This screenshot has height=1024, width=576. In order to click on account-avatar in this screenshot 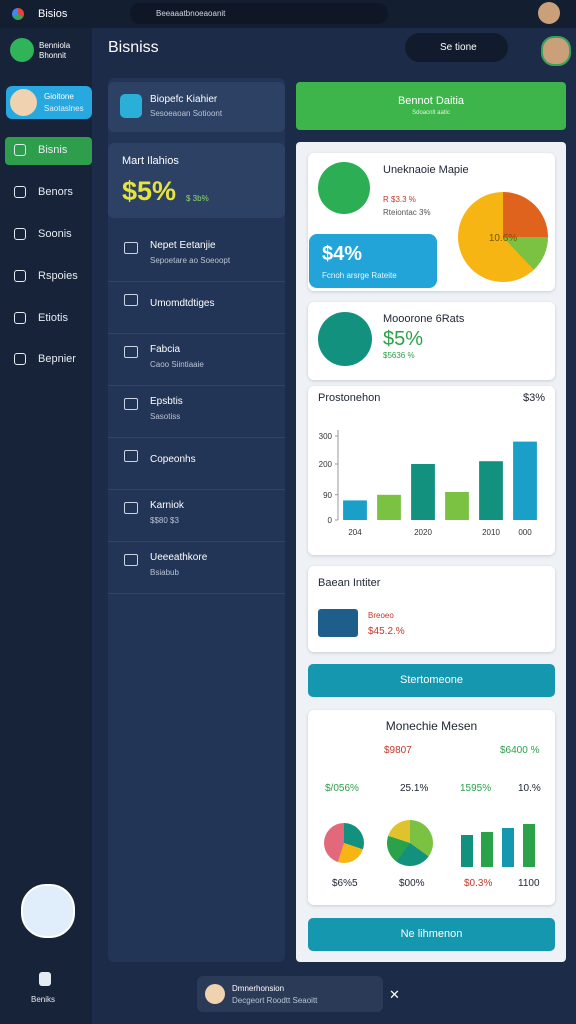, I will do `click(549, 13)`.